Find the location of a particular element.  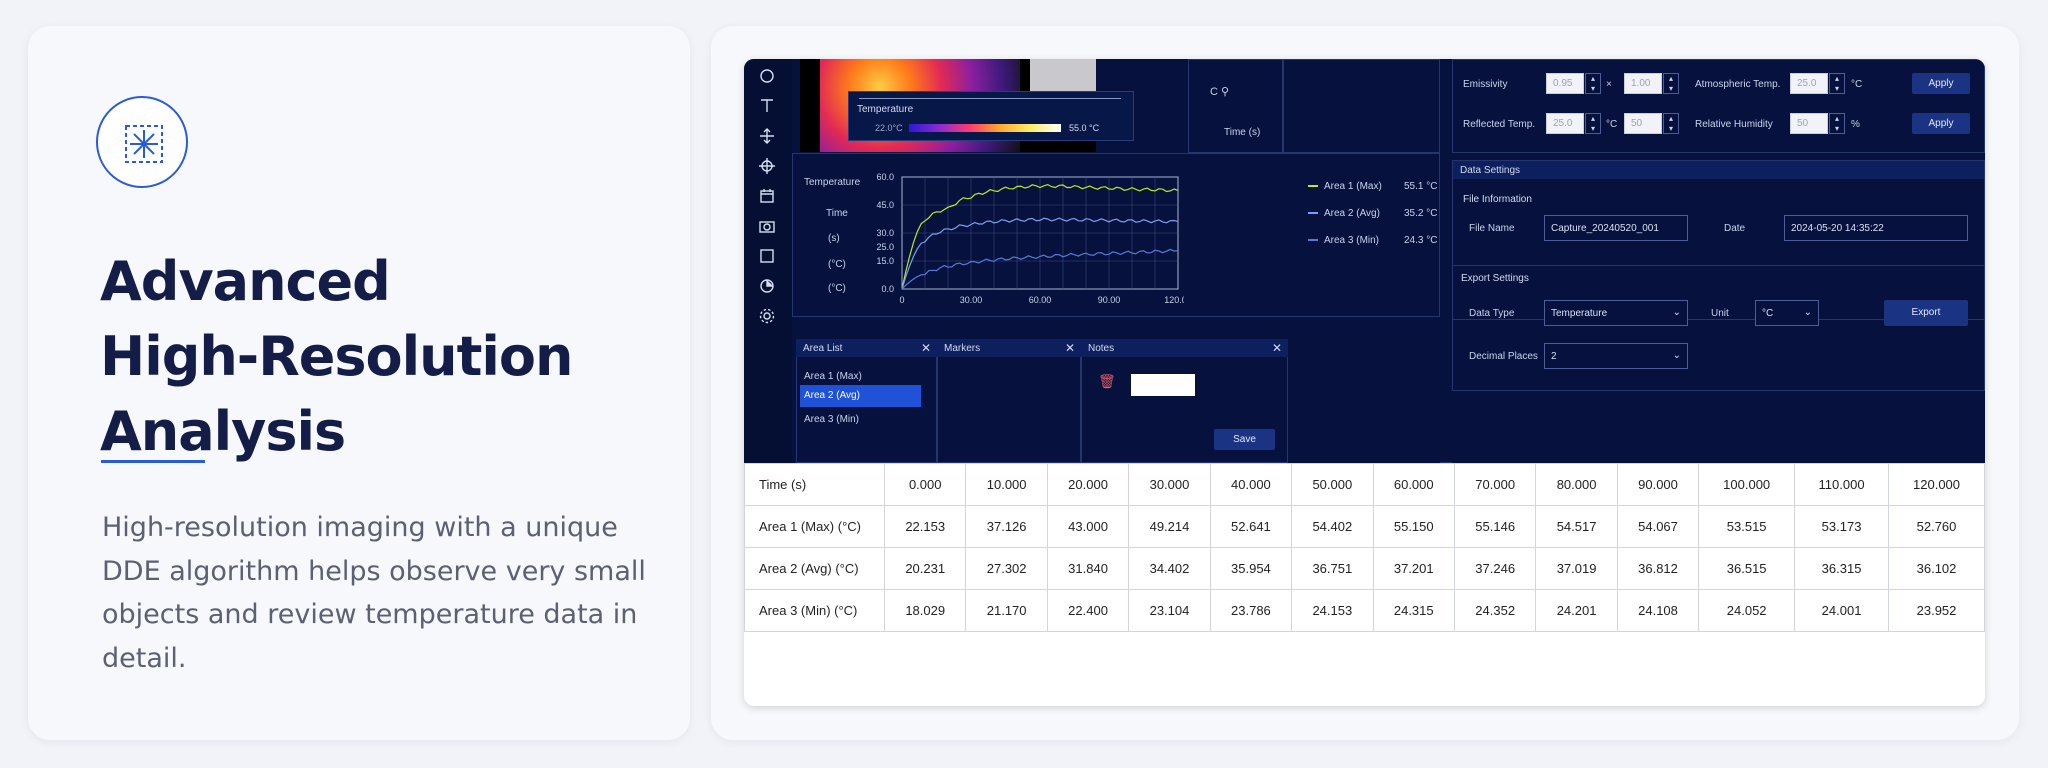

table-cell: 90.000 is located at coordinates (1658, 484).